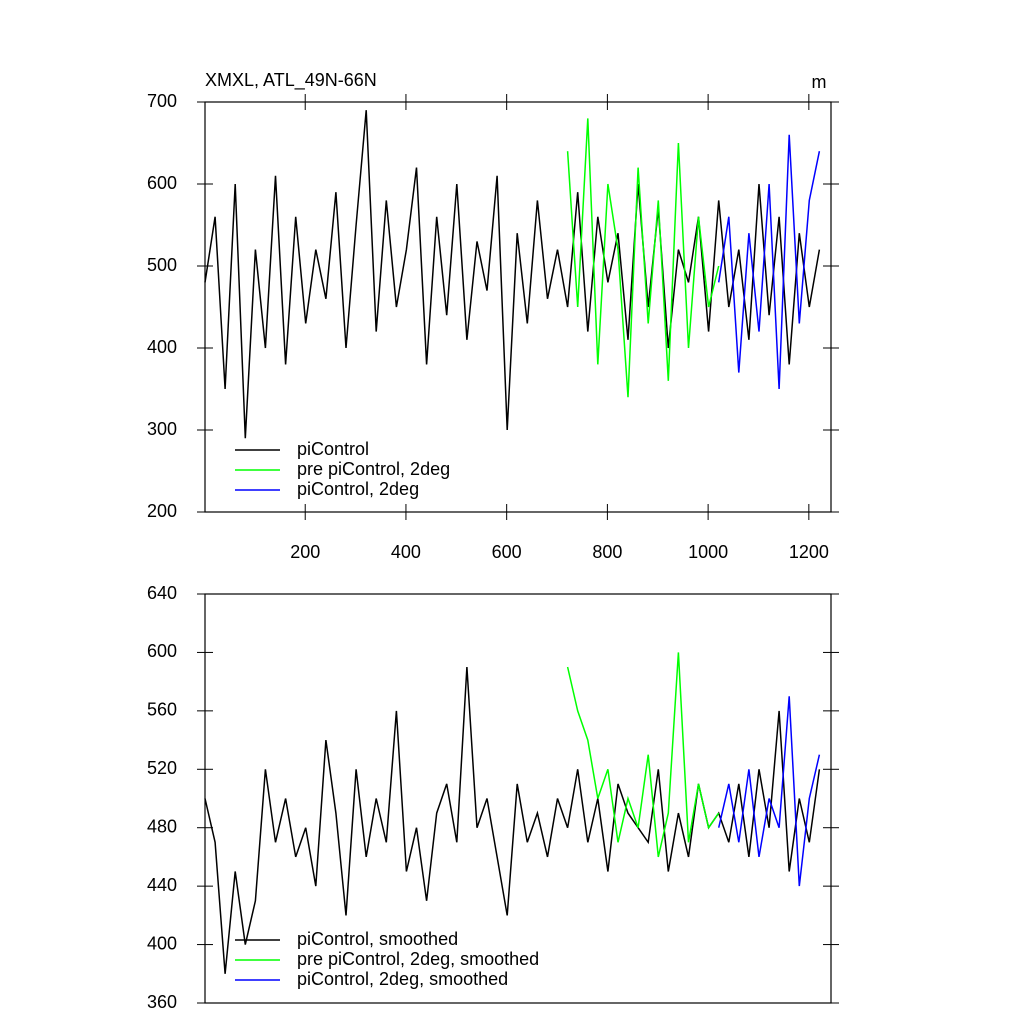  I want to click on y-tick-label: 560, so click(162, 710).